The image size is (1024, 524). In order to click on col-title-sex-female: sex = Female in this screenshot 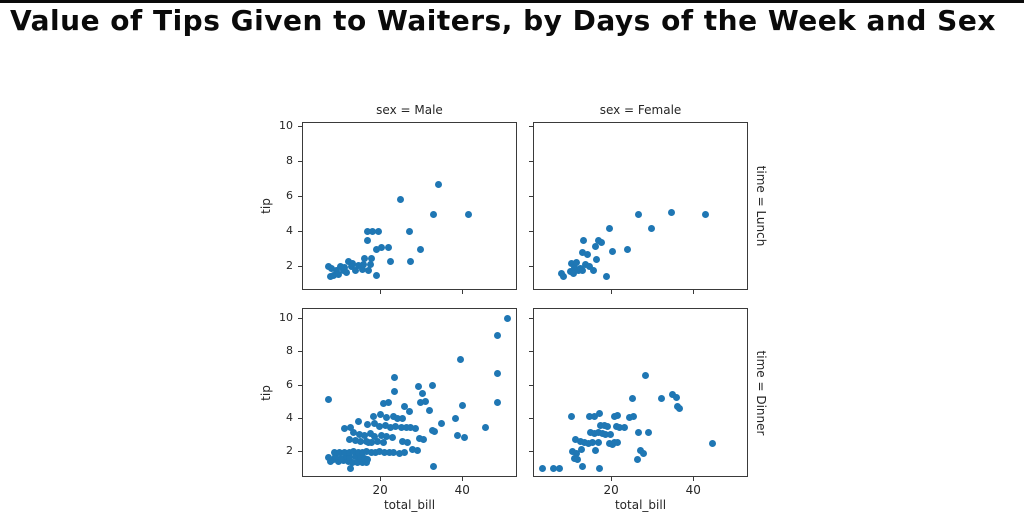, I will do `click(640, 110)`.